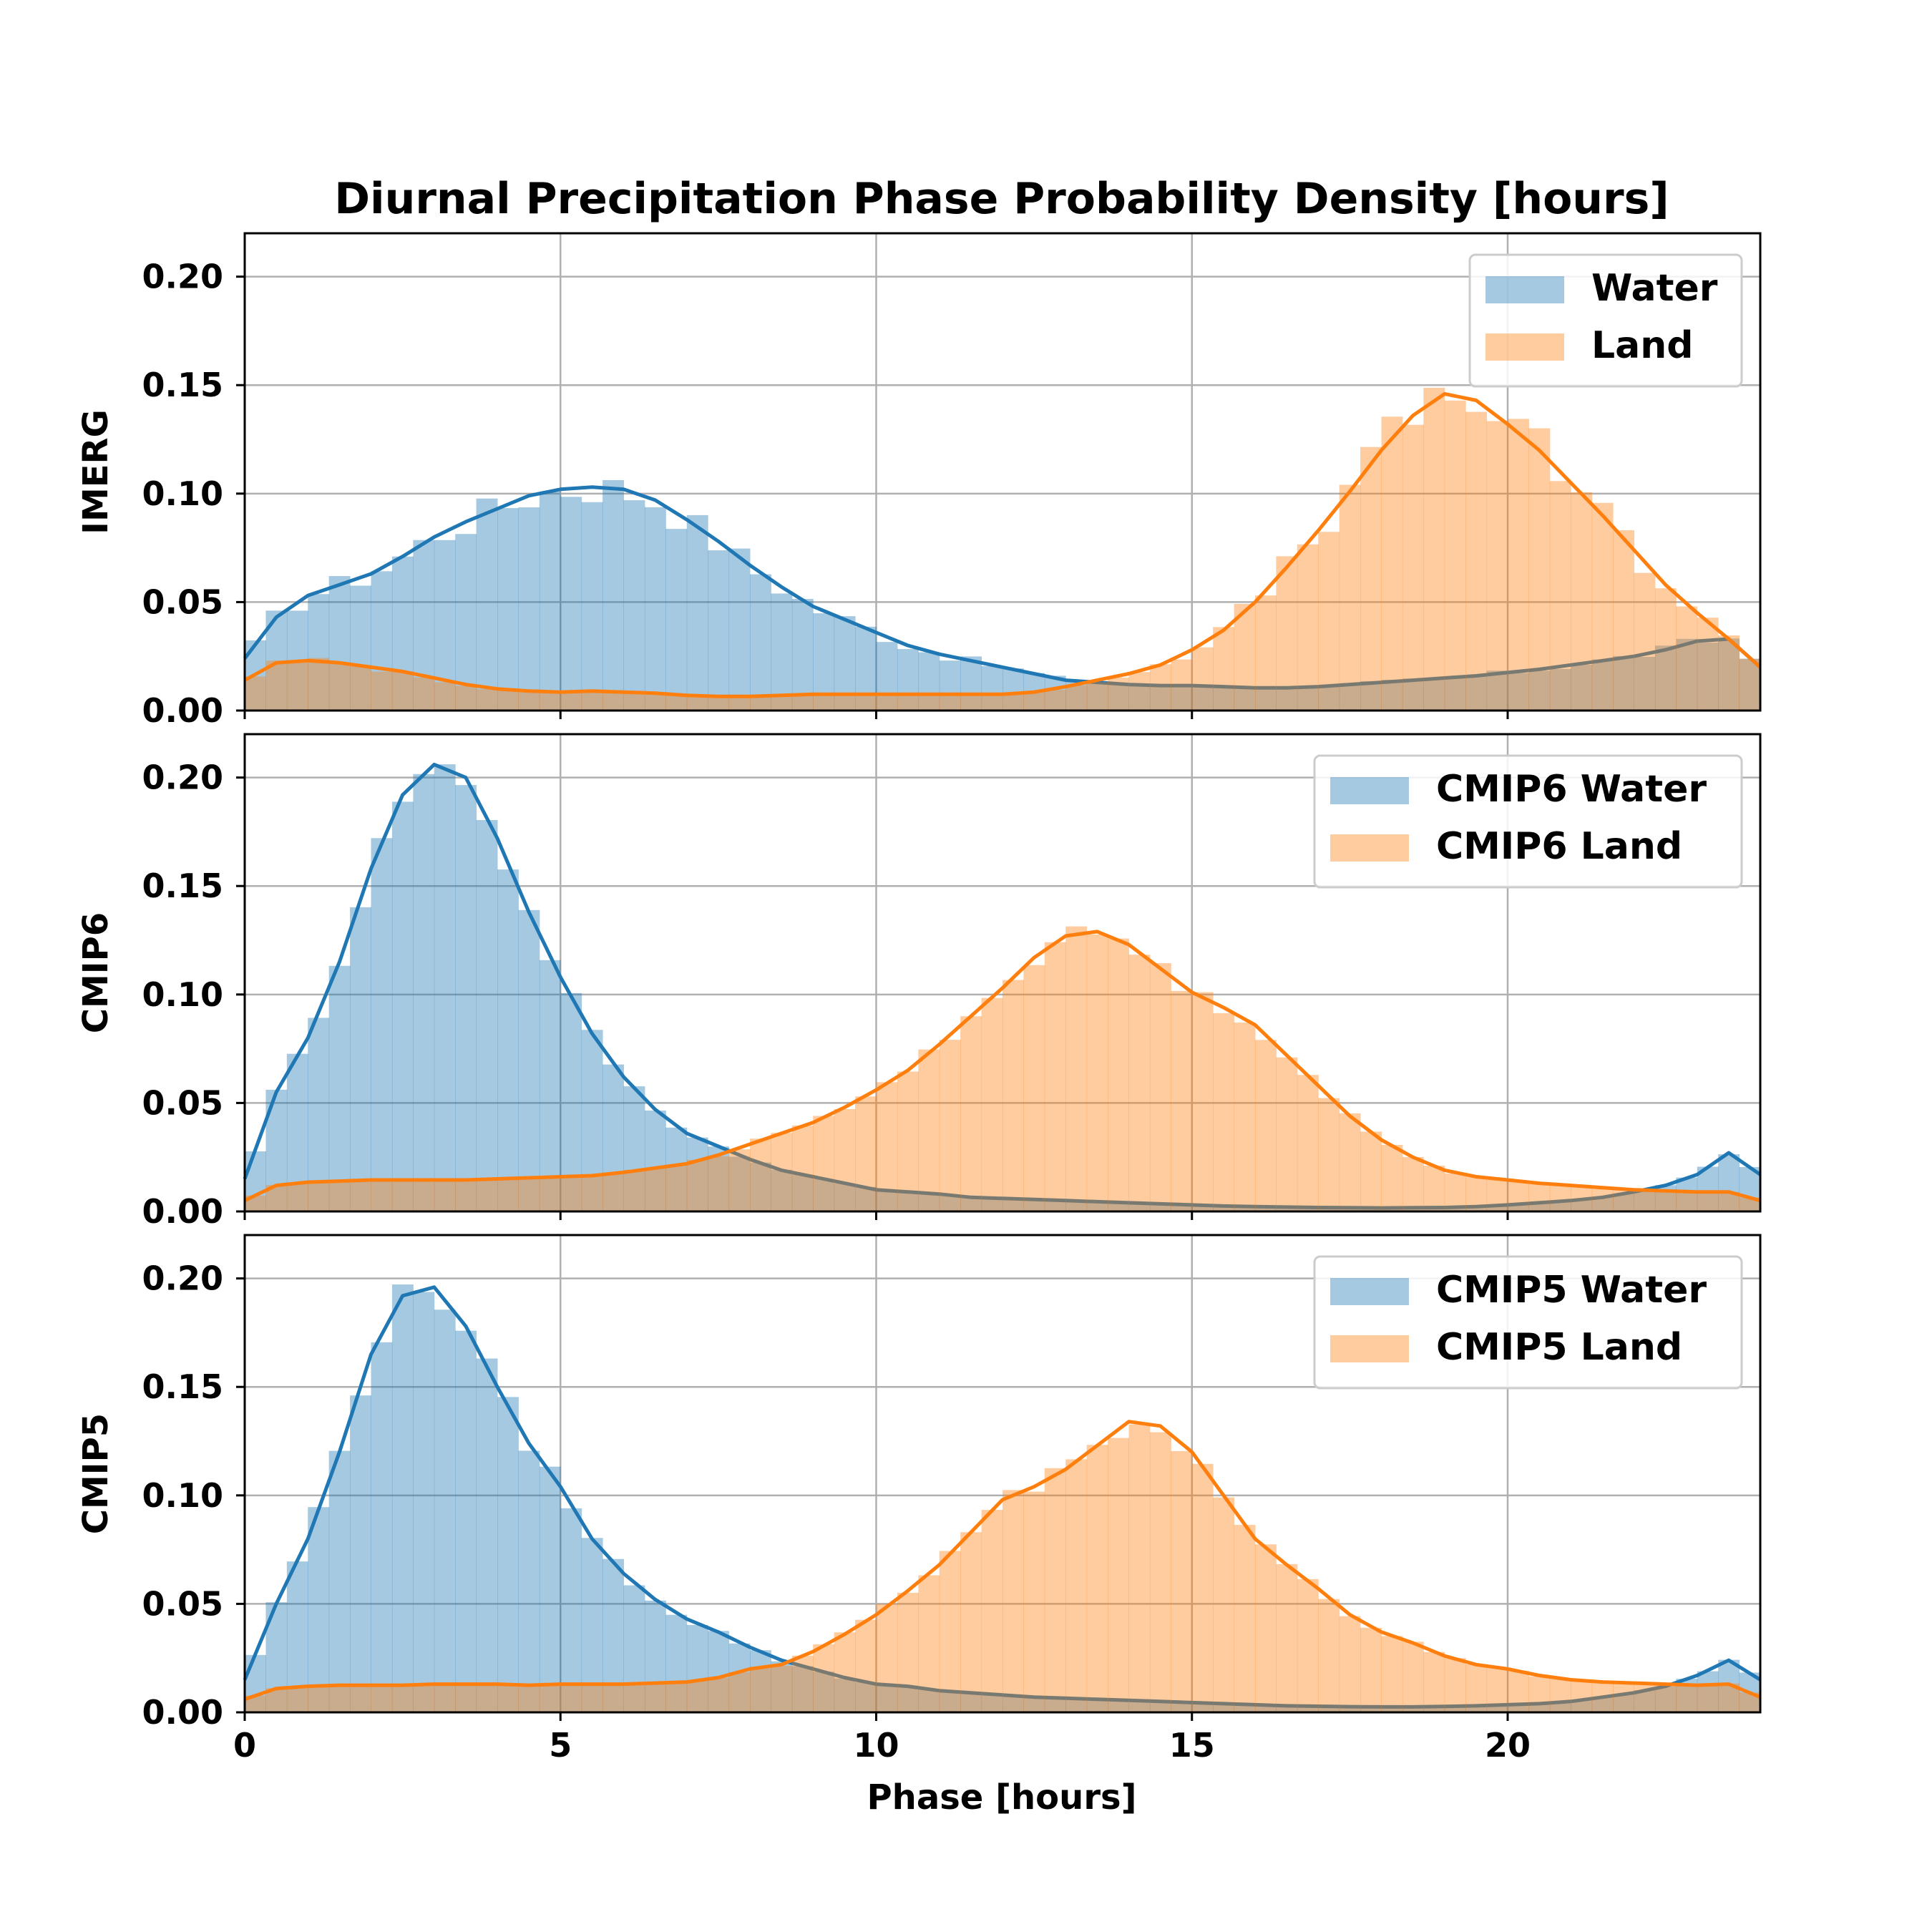 This screenshot has width=1932, height=1932. I want to click on y-axis-label: CMIP5, so click(96, 1473).